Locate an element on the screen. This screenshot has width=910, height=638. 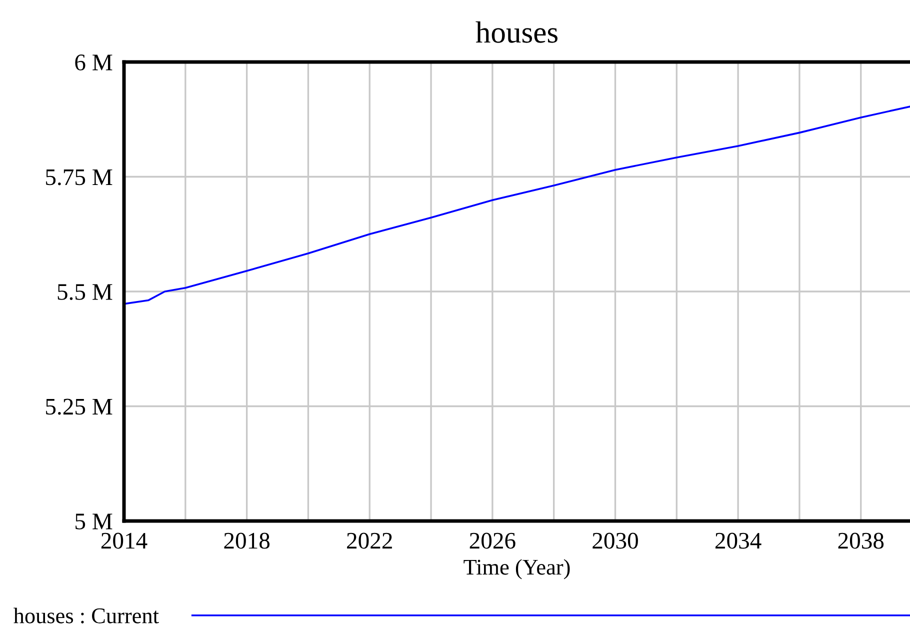
y-tick-label: 6 M is located at coordinates (93, 62).